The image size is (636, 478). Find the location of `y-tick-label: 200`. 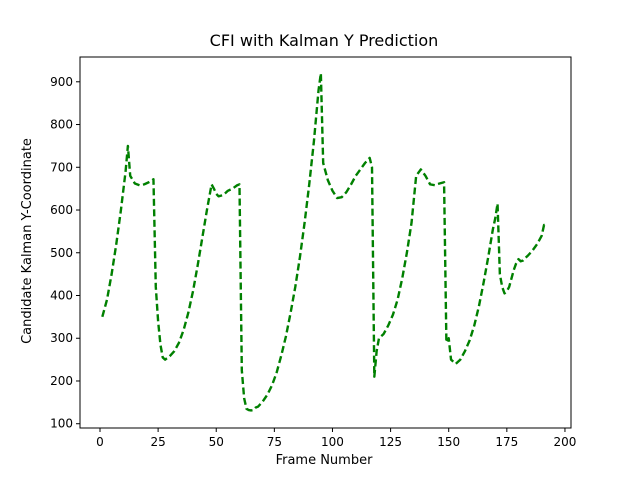

y-tick-label: 200 is located at coordinates (61, 381).